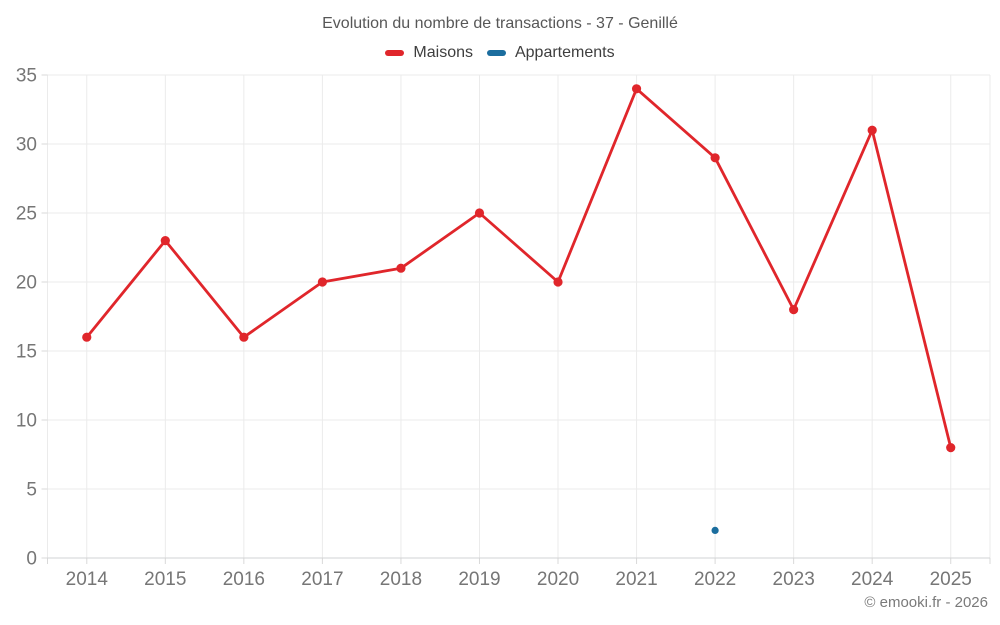 The height and width of the screenshot is (625, 1000). What do you see at coordinates (479, 213) in the screenshot?
I see `point-maisons-2019` at bounding box center [479, 213].